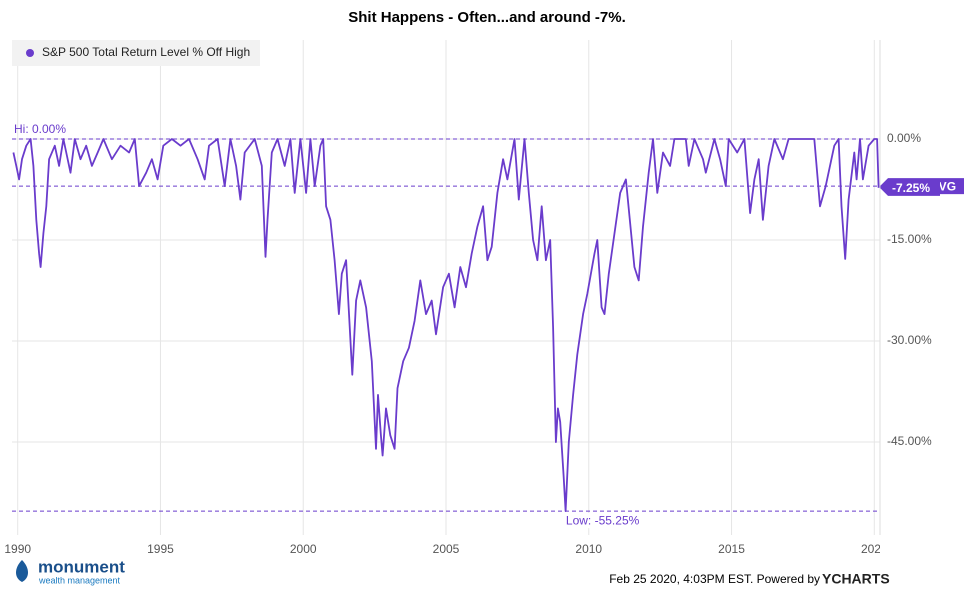 The image size is (974, 593). What do you see at coordinates (909, 239) in the screenshot?
I see `y-tick-label: -15.00%` at bounding box center [909, 239].